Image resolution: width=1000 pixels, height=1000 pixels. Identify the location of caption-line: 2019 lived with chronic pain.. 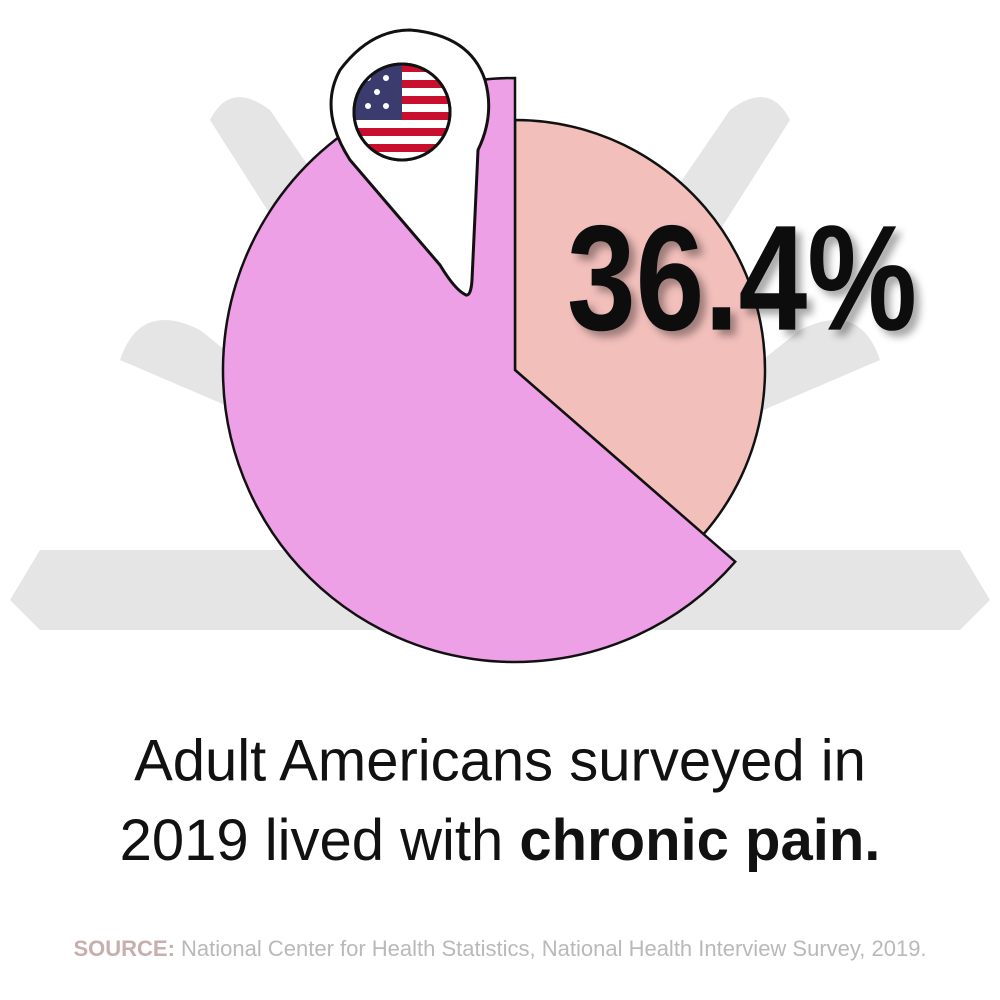
(500, 840).